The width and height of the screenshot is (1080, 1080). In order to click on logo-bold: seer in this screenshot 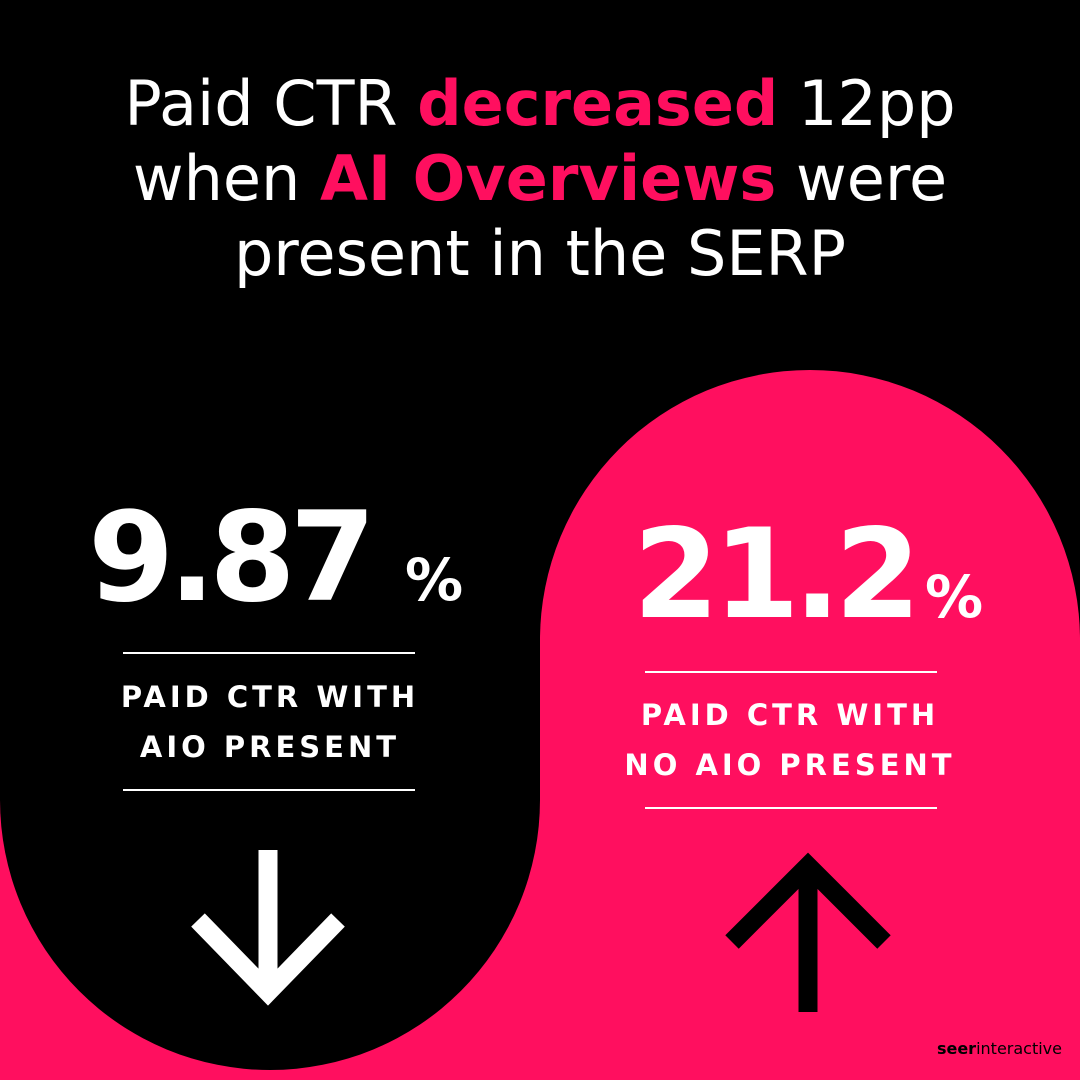, I will do `click(956, 1048)`.